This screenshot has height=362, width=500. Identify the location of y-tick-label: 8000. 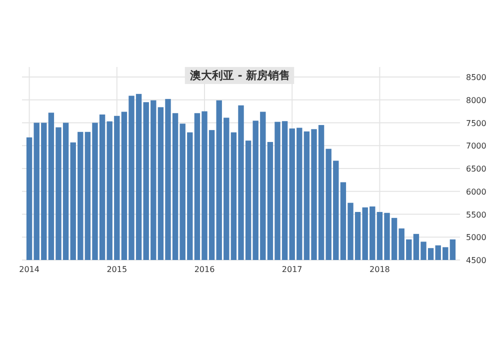
(476, 100).